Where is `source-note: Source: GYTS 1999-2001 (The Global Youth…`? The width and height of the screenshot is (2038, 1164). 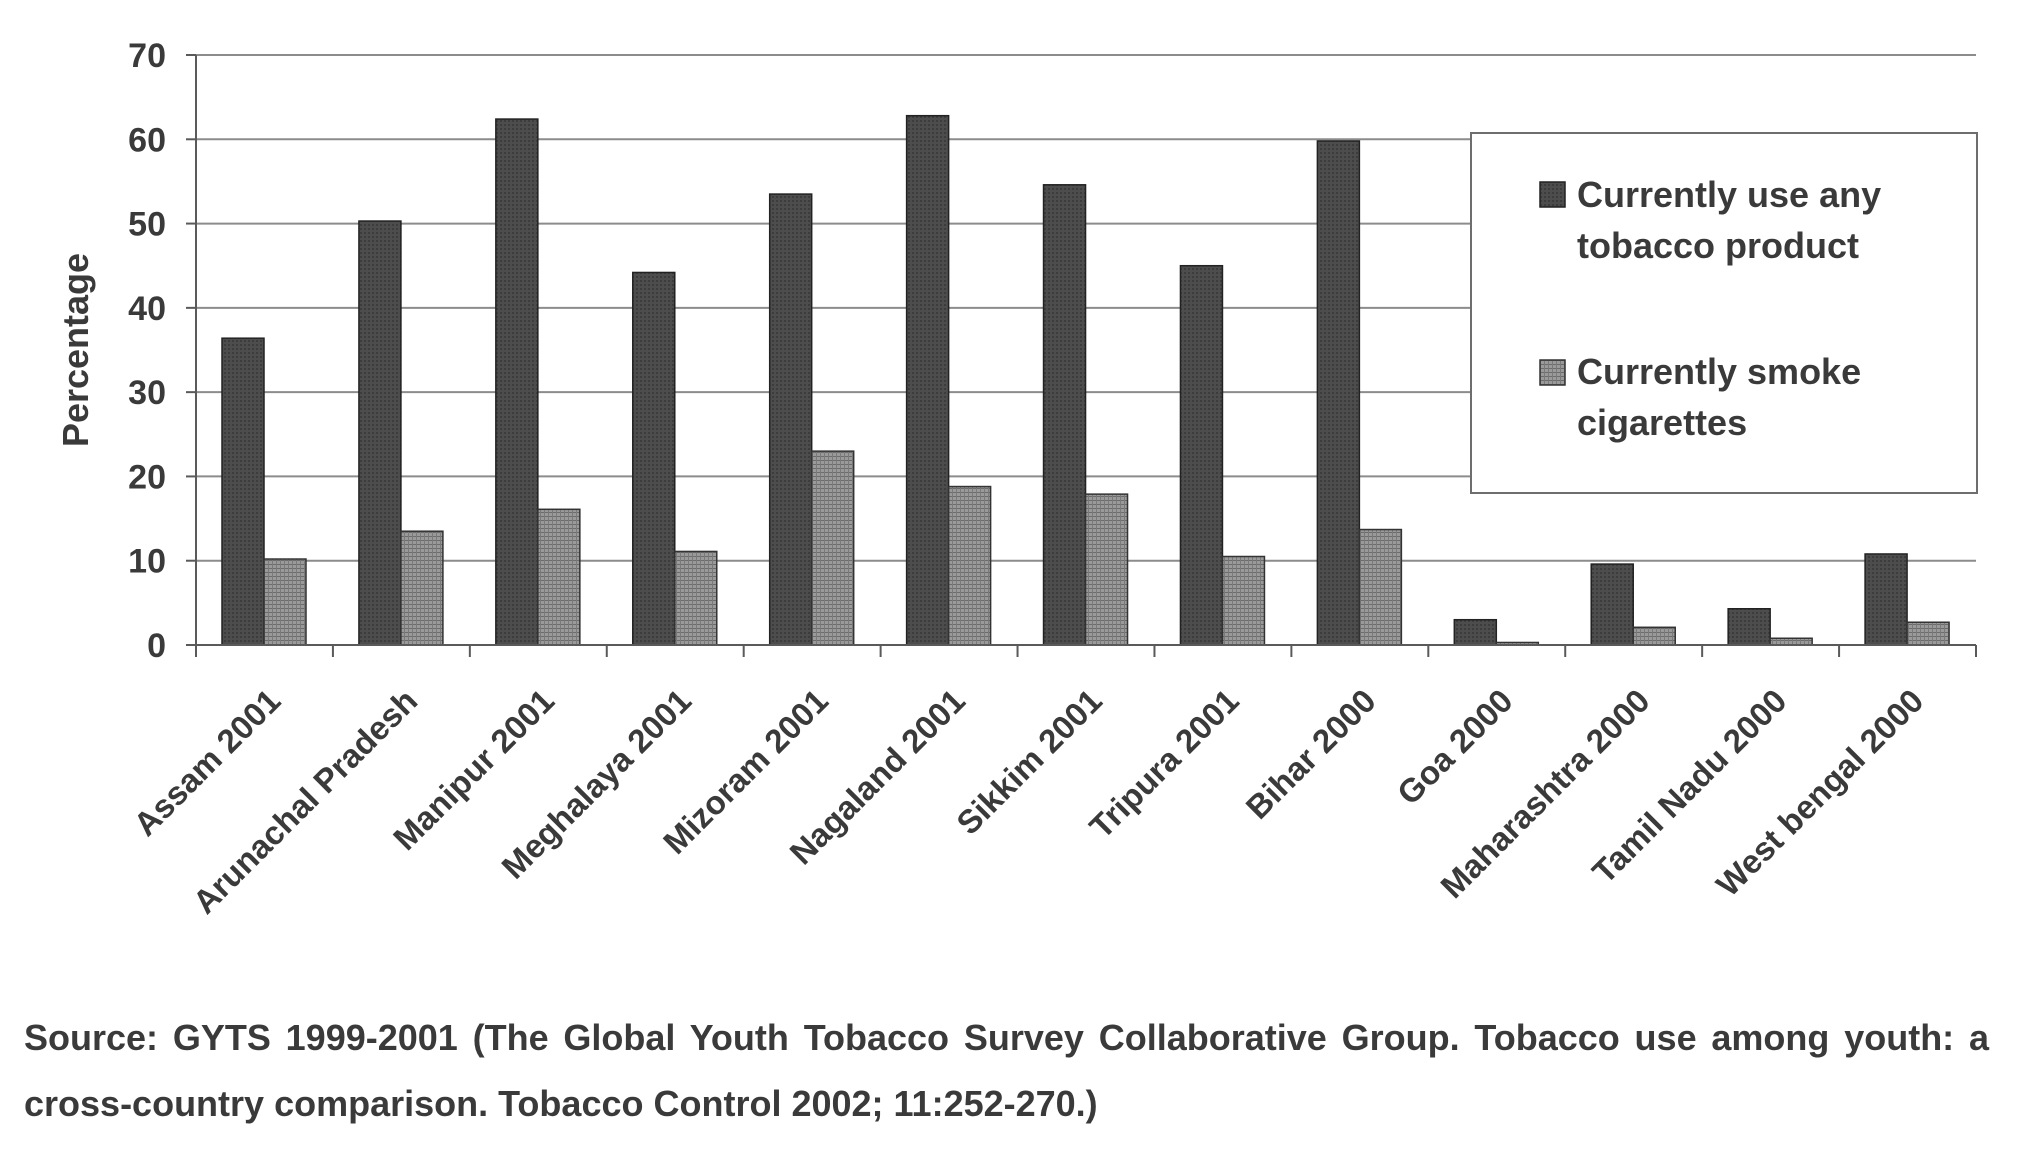
source-note: Source: GYTS 1999-2001 (The Global Youth… is located at coordinates (1006, 1070).